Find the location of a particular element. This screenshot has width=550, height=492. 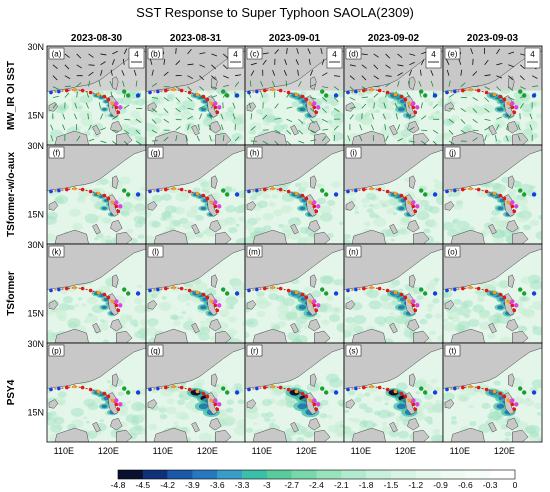

panel-i: (i) is located at coordinates (393, 194).